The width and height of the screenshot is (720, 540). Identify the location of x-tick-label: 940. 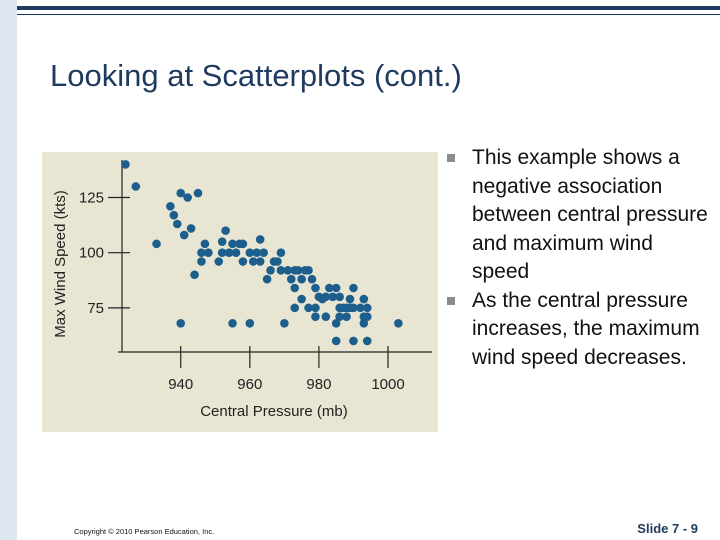
(180, 384).